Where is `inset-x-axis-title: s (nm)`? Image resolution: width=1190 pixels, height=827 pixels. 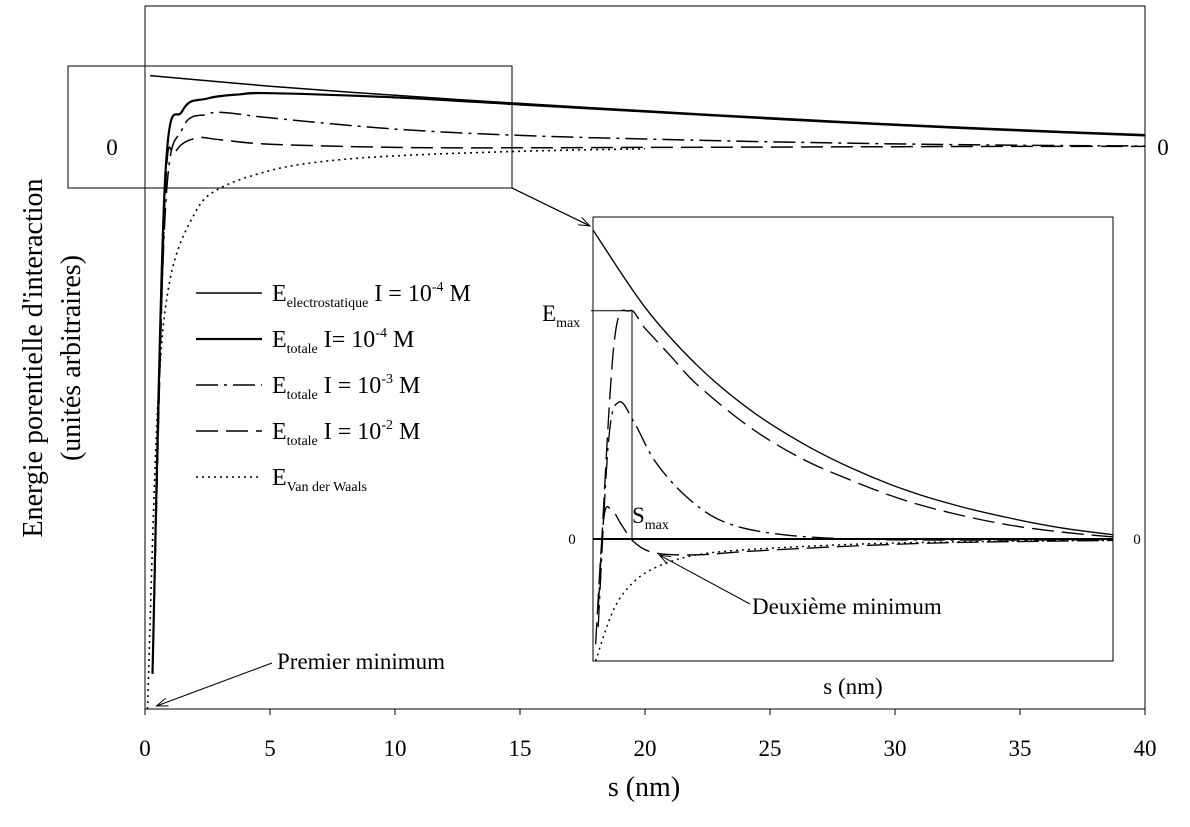 inset-x-axis-title: s (nm) is located at coordinates (852, 686).